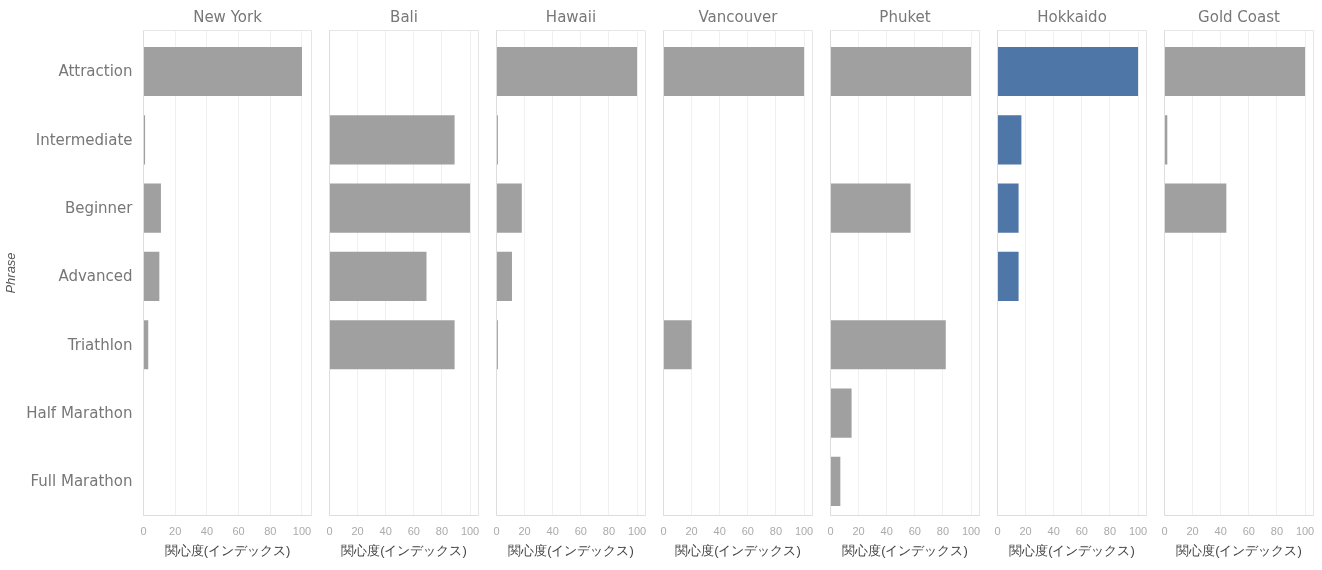  I want to click on chart-title: New York, so click(228, 16).